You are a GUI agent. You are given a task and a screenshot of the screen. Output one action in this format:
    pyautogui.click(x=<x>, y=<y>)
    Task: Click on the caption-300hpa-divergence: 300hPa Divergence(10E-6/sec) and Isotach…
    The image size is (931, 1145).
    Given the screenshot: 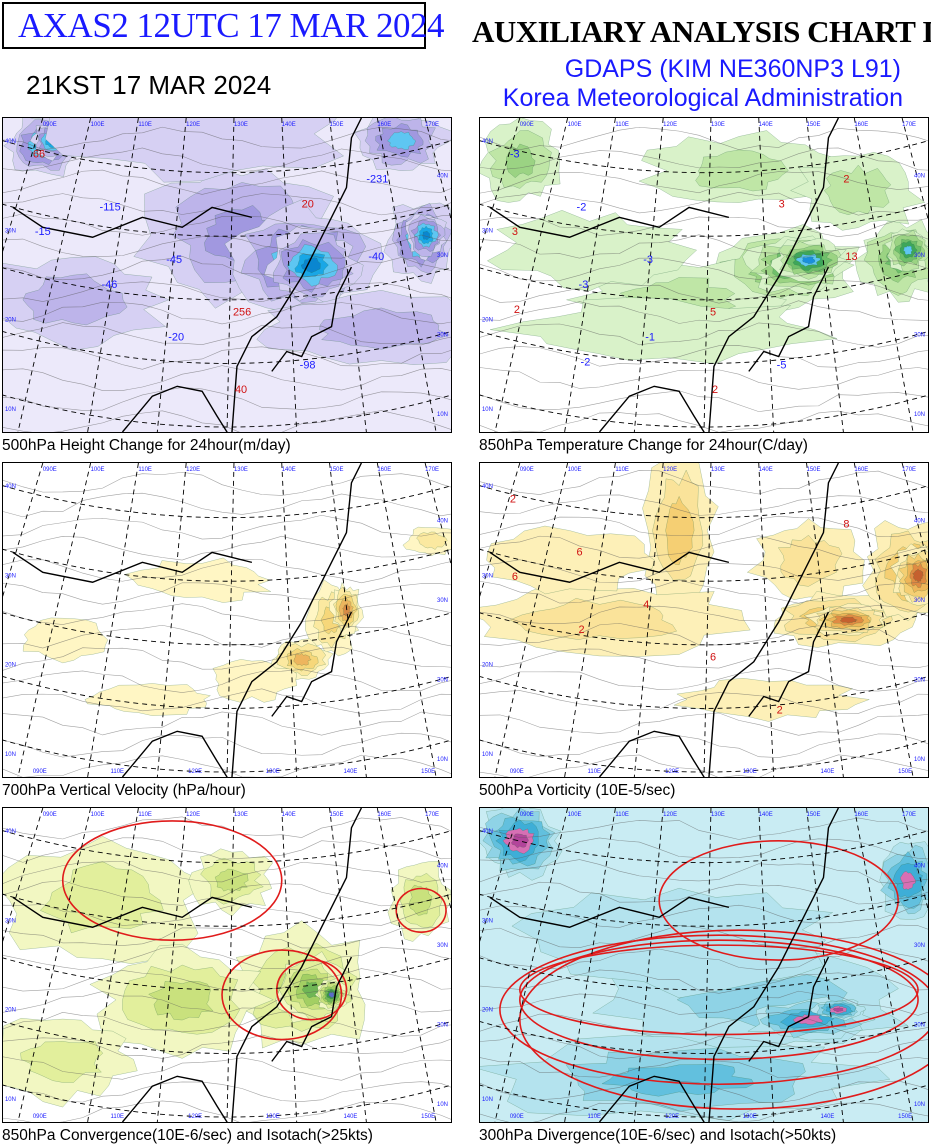 What is the action you would take?
    pyautogui.click(x=658, y=1135)
    